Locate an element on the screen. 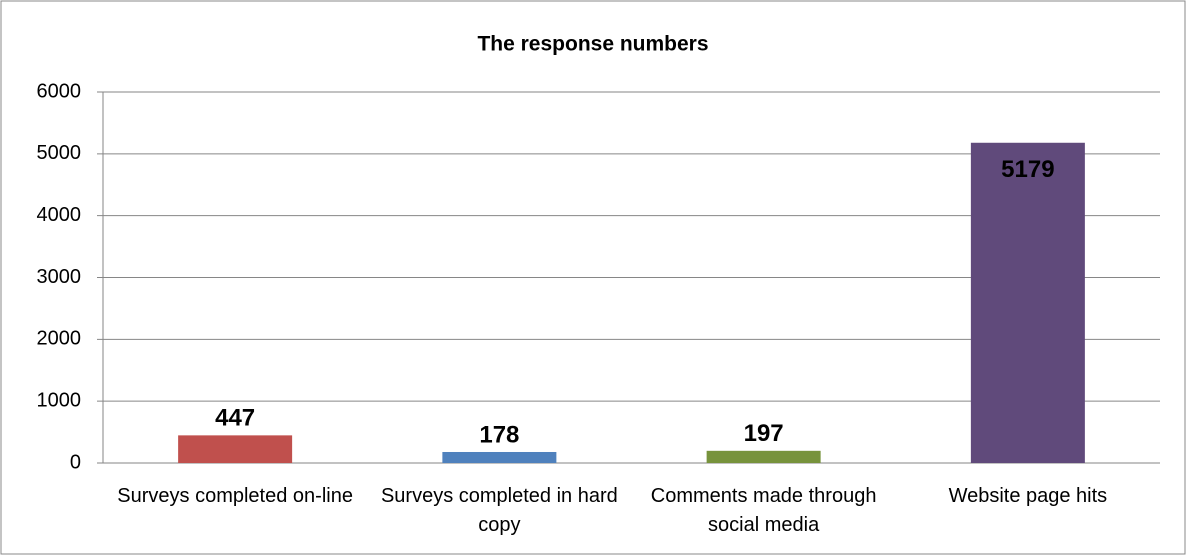  chart-title: The response numbers is located at coordinates (592, 44).